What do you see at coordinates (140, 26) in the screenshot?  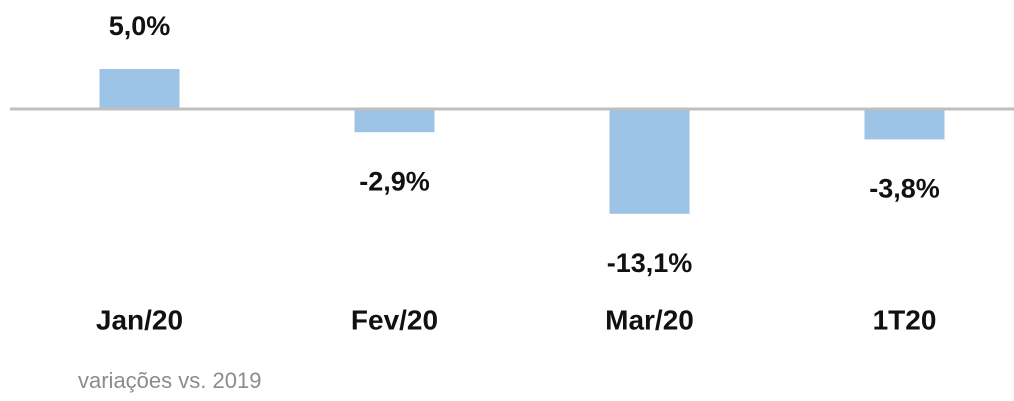 I see `data-label: 5,0%` at bounding box center [140, 26].